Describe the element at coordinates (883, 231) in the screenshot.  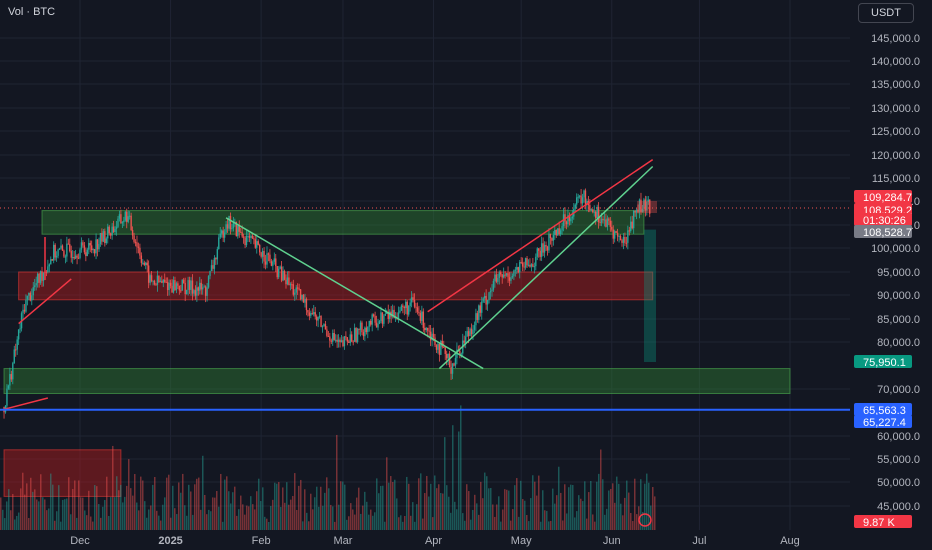
I see `price-label-bg` at that location.